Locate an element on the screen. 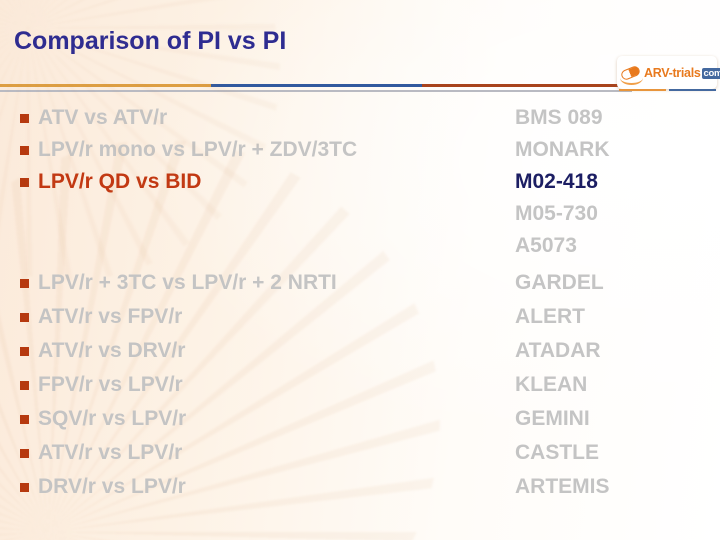 The image size is (720, 540). pill-icon is located at coordinates (631, 74).